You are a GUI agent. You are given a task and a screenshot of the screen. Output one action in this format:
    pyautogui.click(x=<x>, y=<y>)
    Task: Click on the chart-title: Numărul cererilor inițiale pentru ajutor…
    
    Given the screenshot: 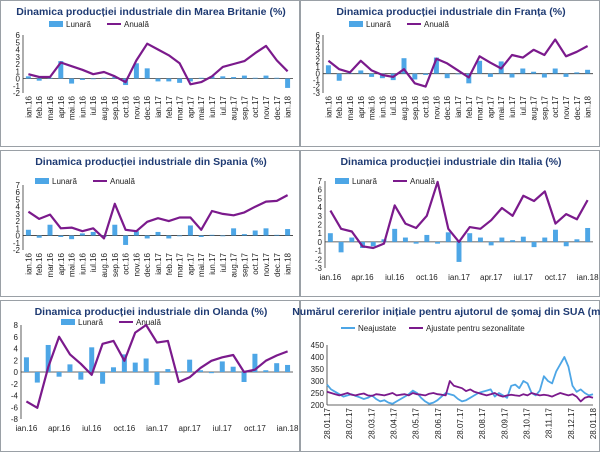 What is the action you would take?
    pyautogui.click(x=446, y=312)
    